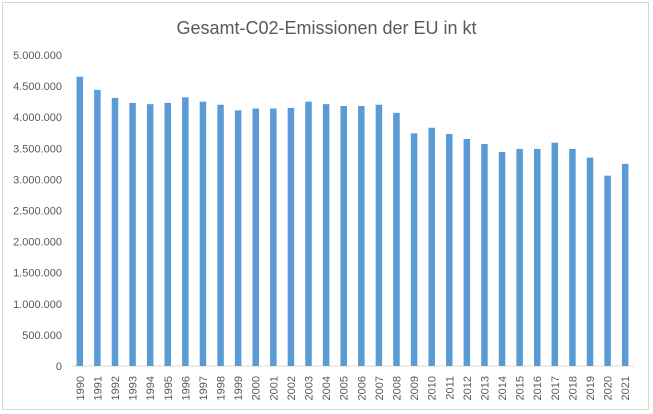 The width and height of the screenshot is (653, 414). What do you see at coordinates (572, 257) in the screenshot?
I see `bar-2018` at bounding box center [572, 257].